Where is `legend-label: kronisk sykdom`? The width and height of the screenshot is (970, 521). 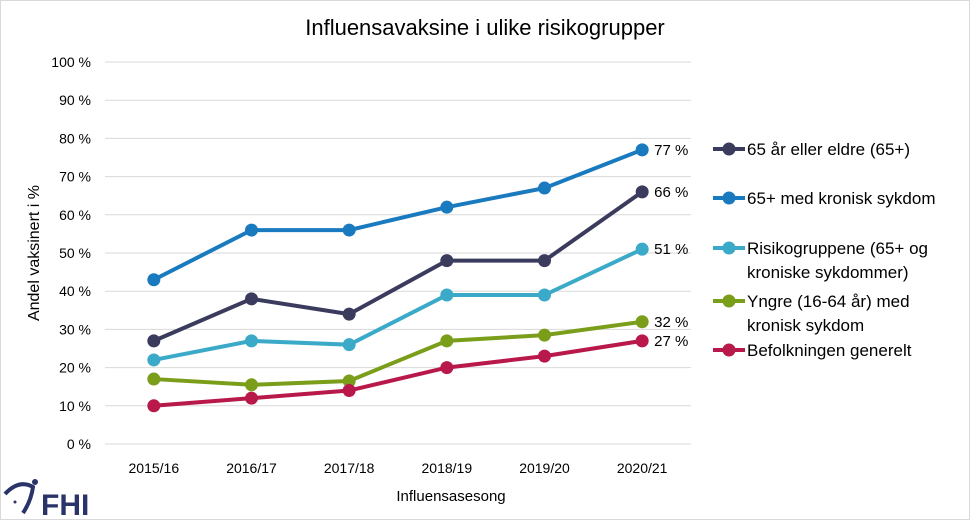 legend-label: kronisk sykdom is located at coordinates (805, 325).